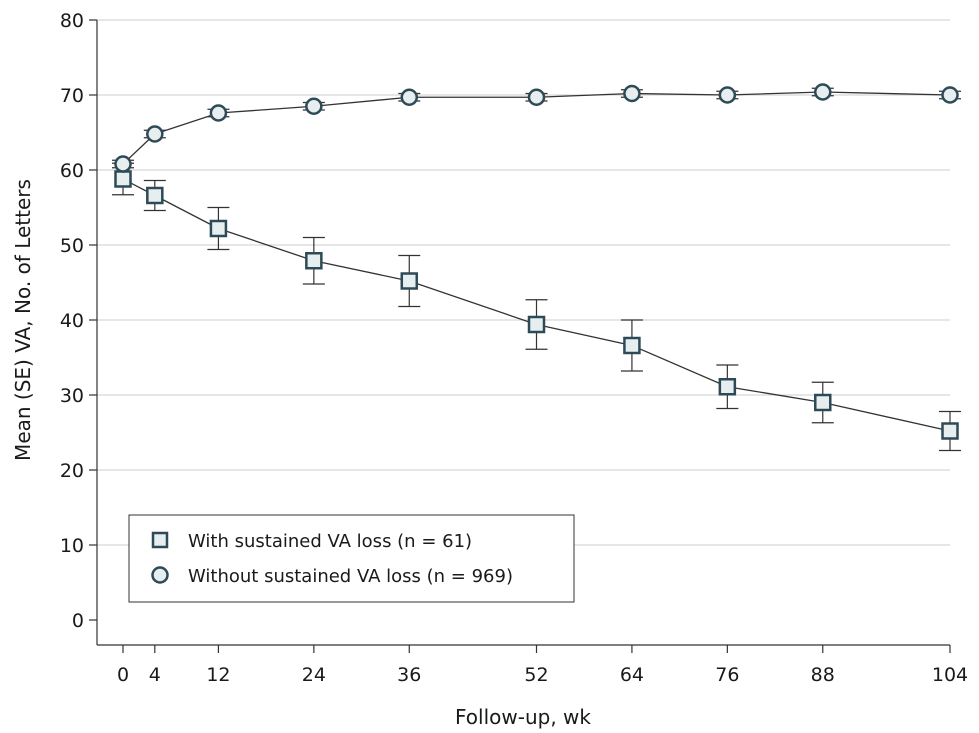 This screenshot has width=979, height=733. Describe the element at coordinates (72, 546) in the screenshot. I see `y-tick-label: 10` at that location.